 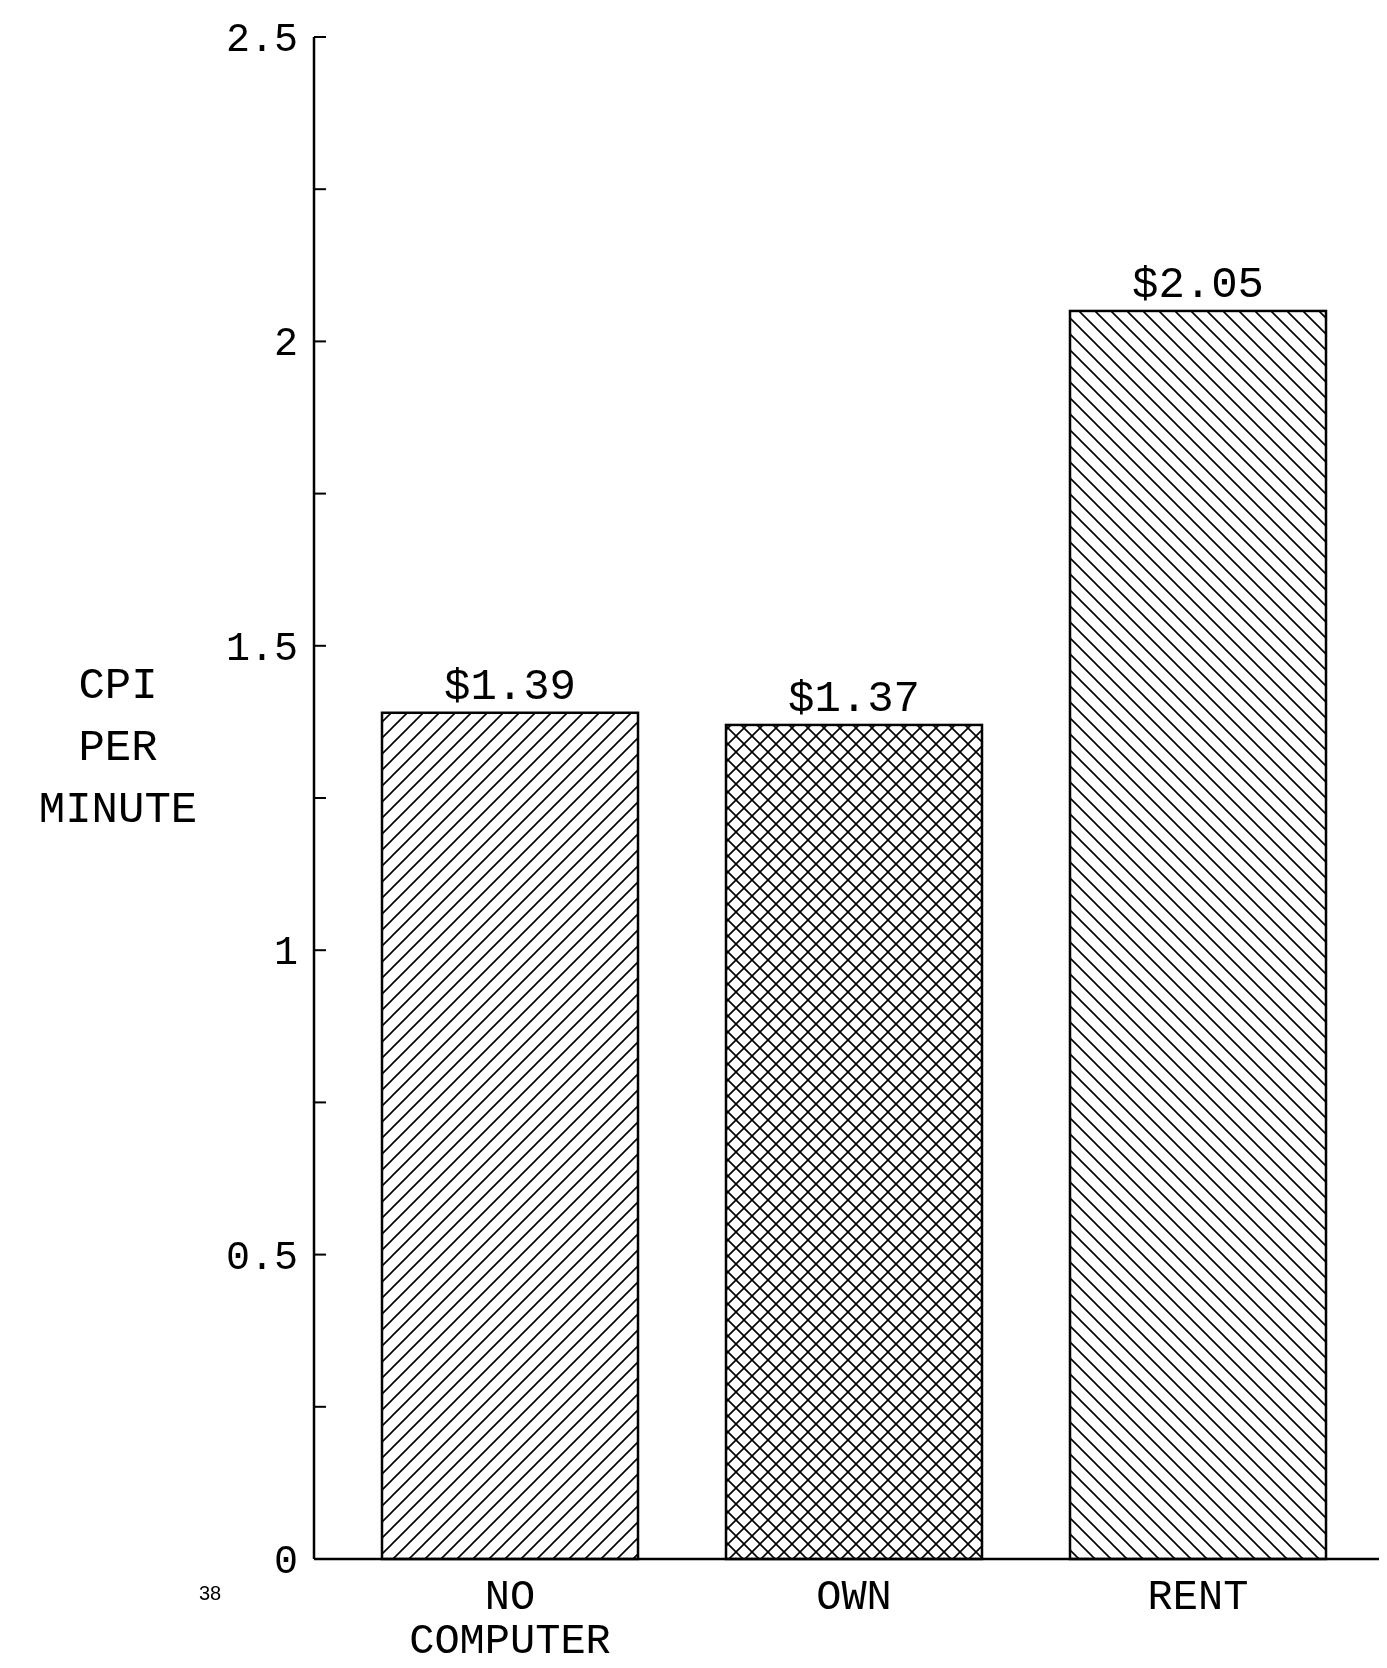 I want to click on x-tick-label: NO COMPUTER, so click(x=510, y=1620).